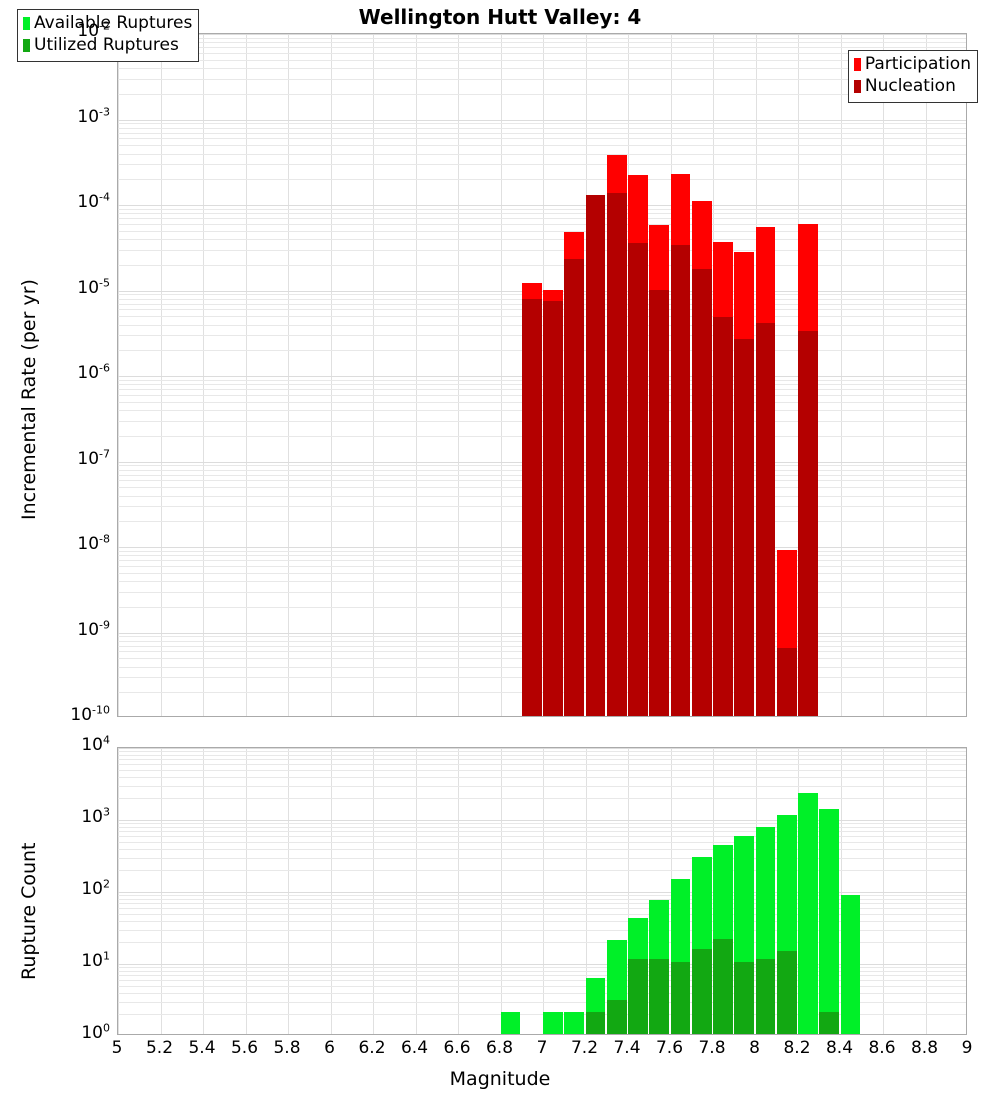 This screenshot has height=1100, width=1000. What do you see at coordinates (95, 960) in the screenshot?
I see `y-axis-tick-label: 10¹` at bounding box center [95, 960].